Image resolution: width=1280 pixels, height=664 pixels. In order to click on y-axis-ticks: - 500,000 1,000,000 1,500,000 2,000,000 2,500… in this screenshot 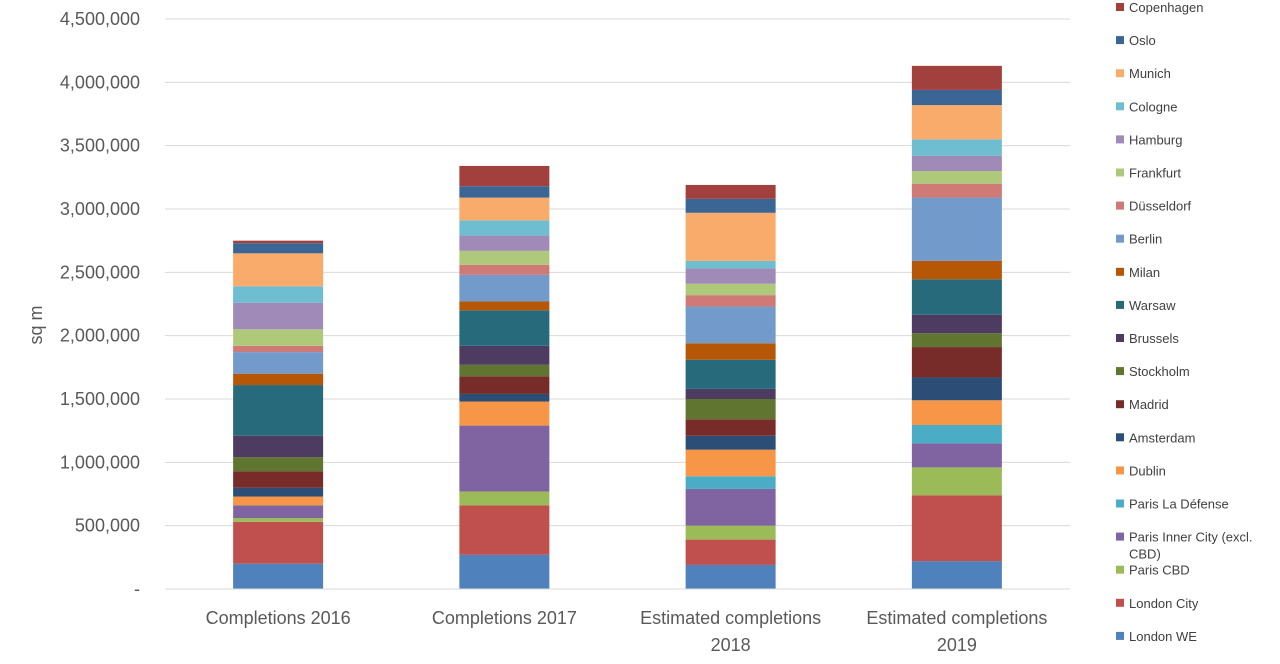, I will do `click(100, 304)`.